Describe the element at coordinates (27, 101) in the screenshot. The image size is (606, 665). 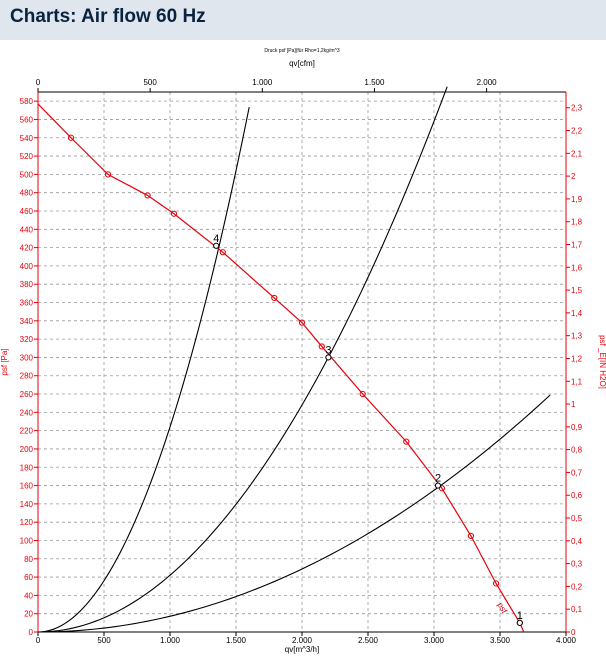
I see `y-left-tick-label: 580` at that location.